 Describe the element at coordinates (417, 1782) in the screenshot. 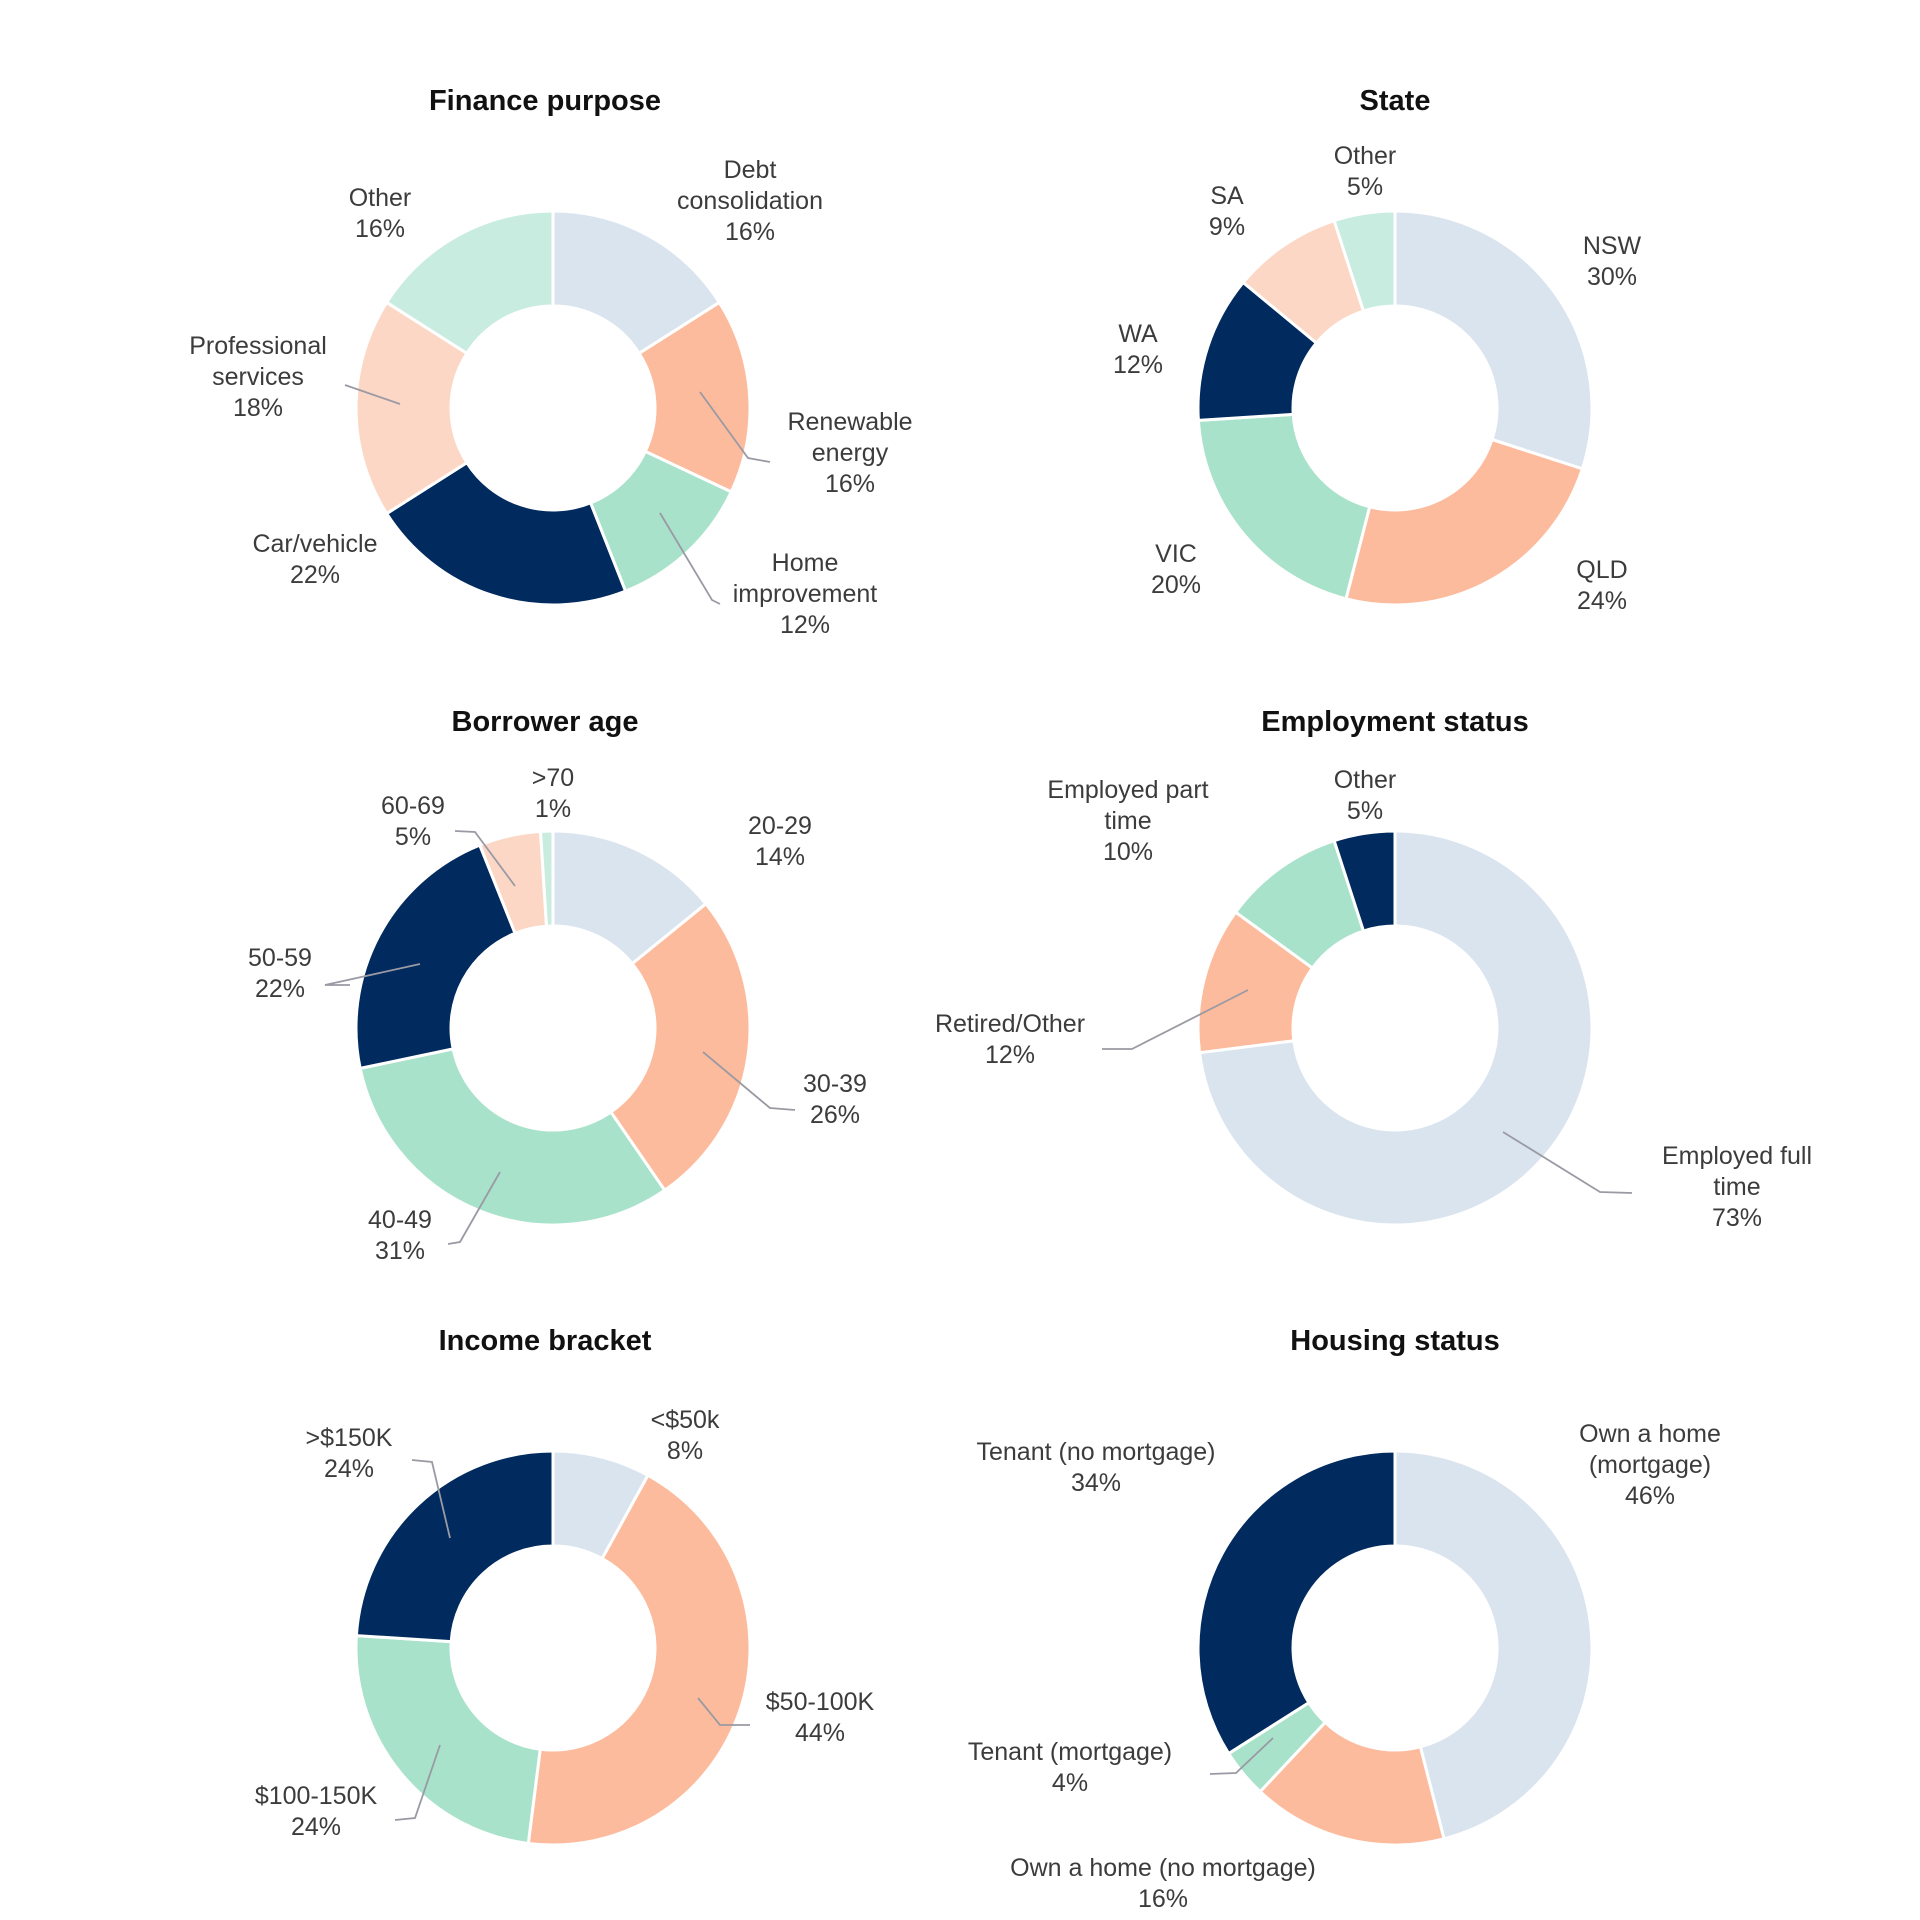

I see `income-bracket-leader-line-100-150k` at that location.